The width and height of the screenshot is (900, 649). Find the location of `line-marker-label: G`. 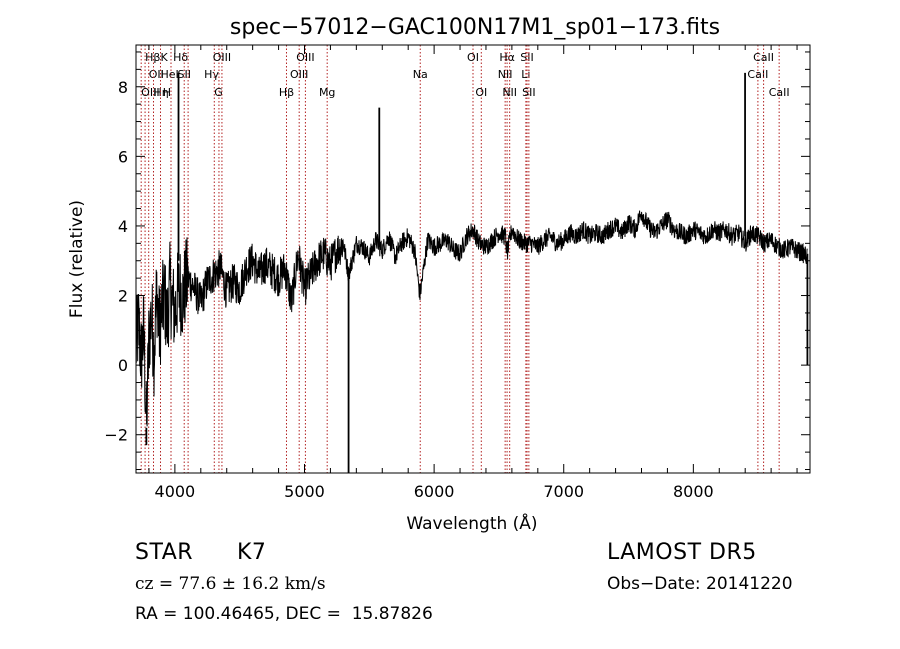

line-marker-label: G is located at coordinates (218, 92).